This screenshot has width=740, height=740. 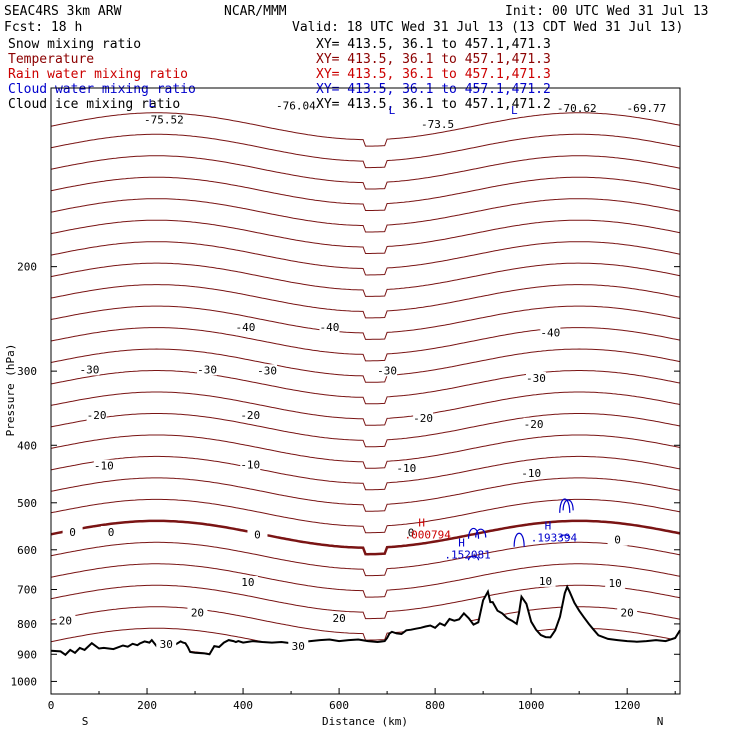 I want to click on y-tick-label: 300, so click(x=27, y=371).